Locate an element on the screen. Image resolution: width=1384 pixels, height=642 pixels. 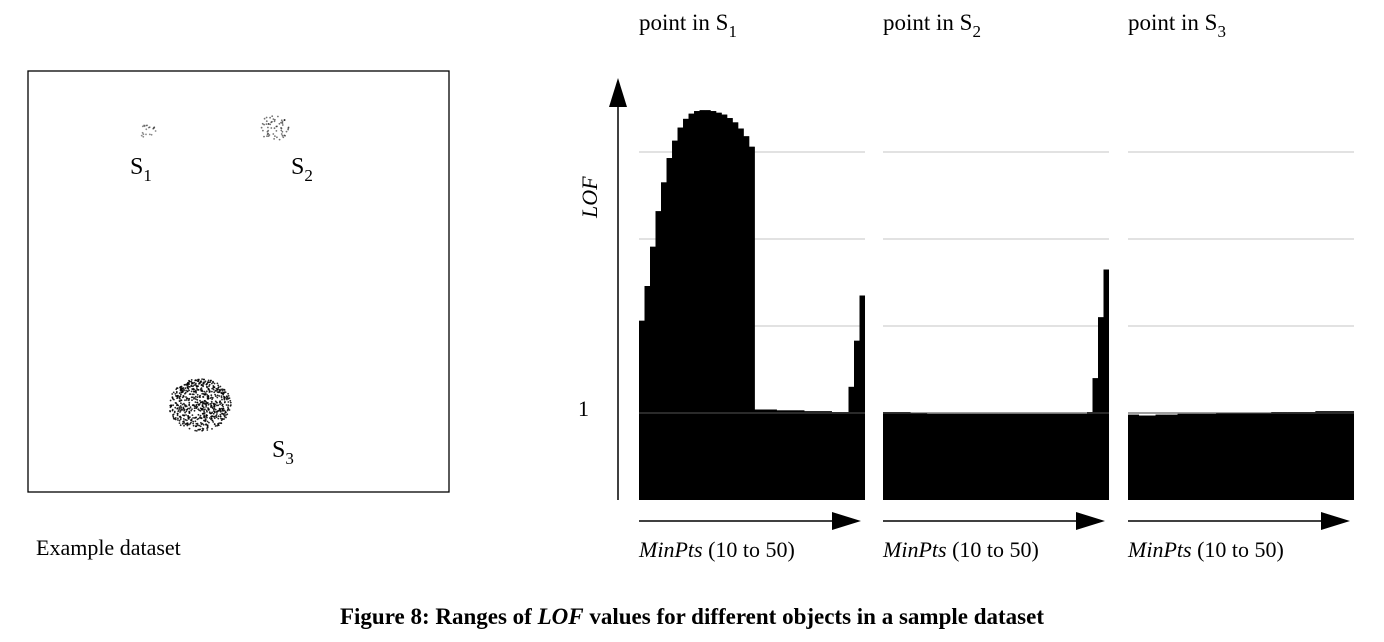
cluster-label-s2: S2 is located at coordinates (302, 169).